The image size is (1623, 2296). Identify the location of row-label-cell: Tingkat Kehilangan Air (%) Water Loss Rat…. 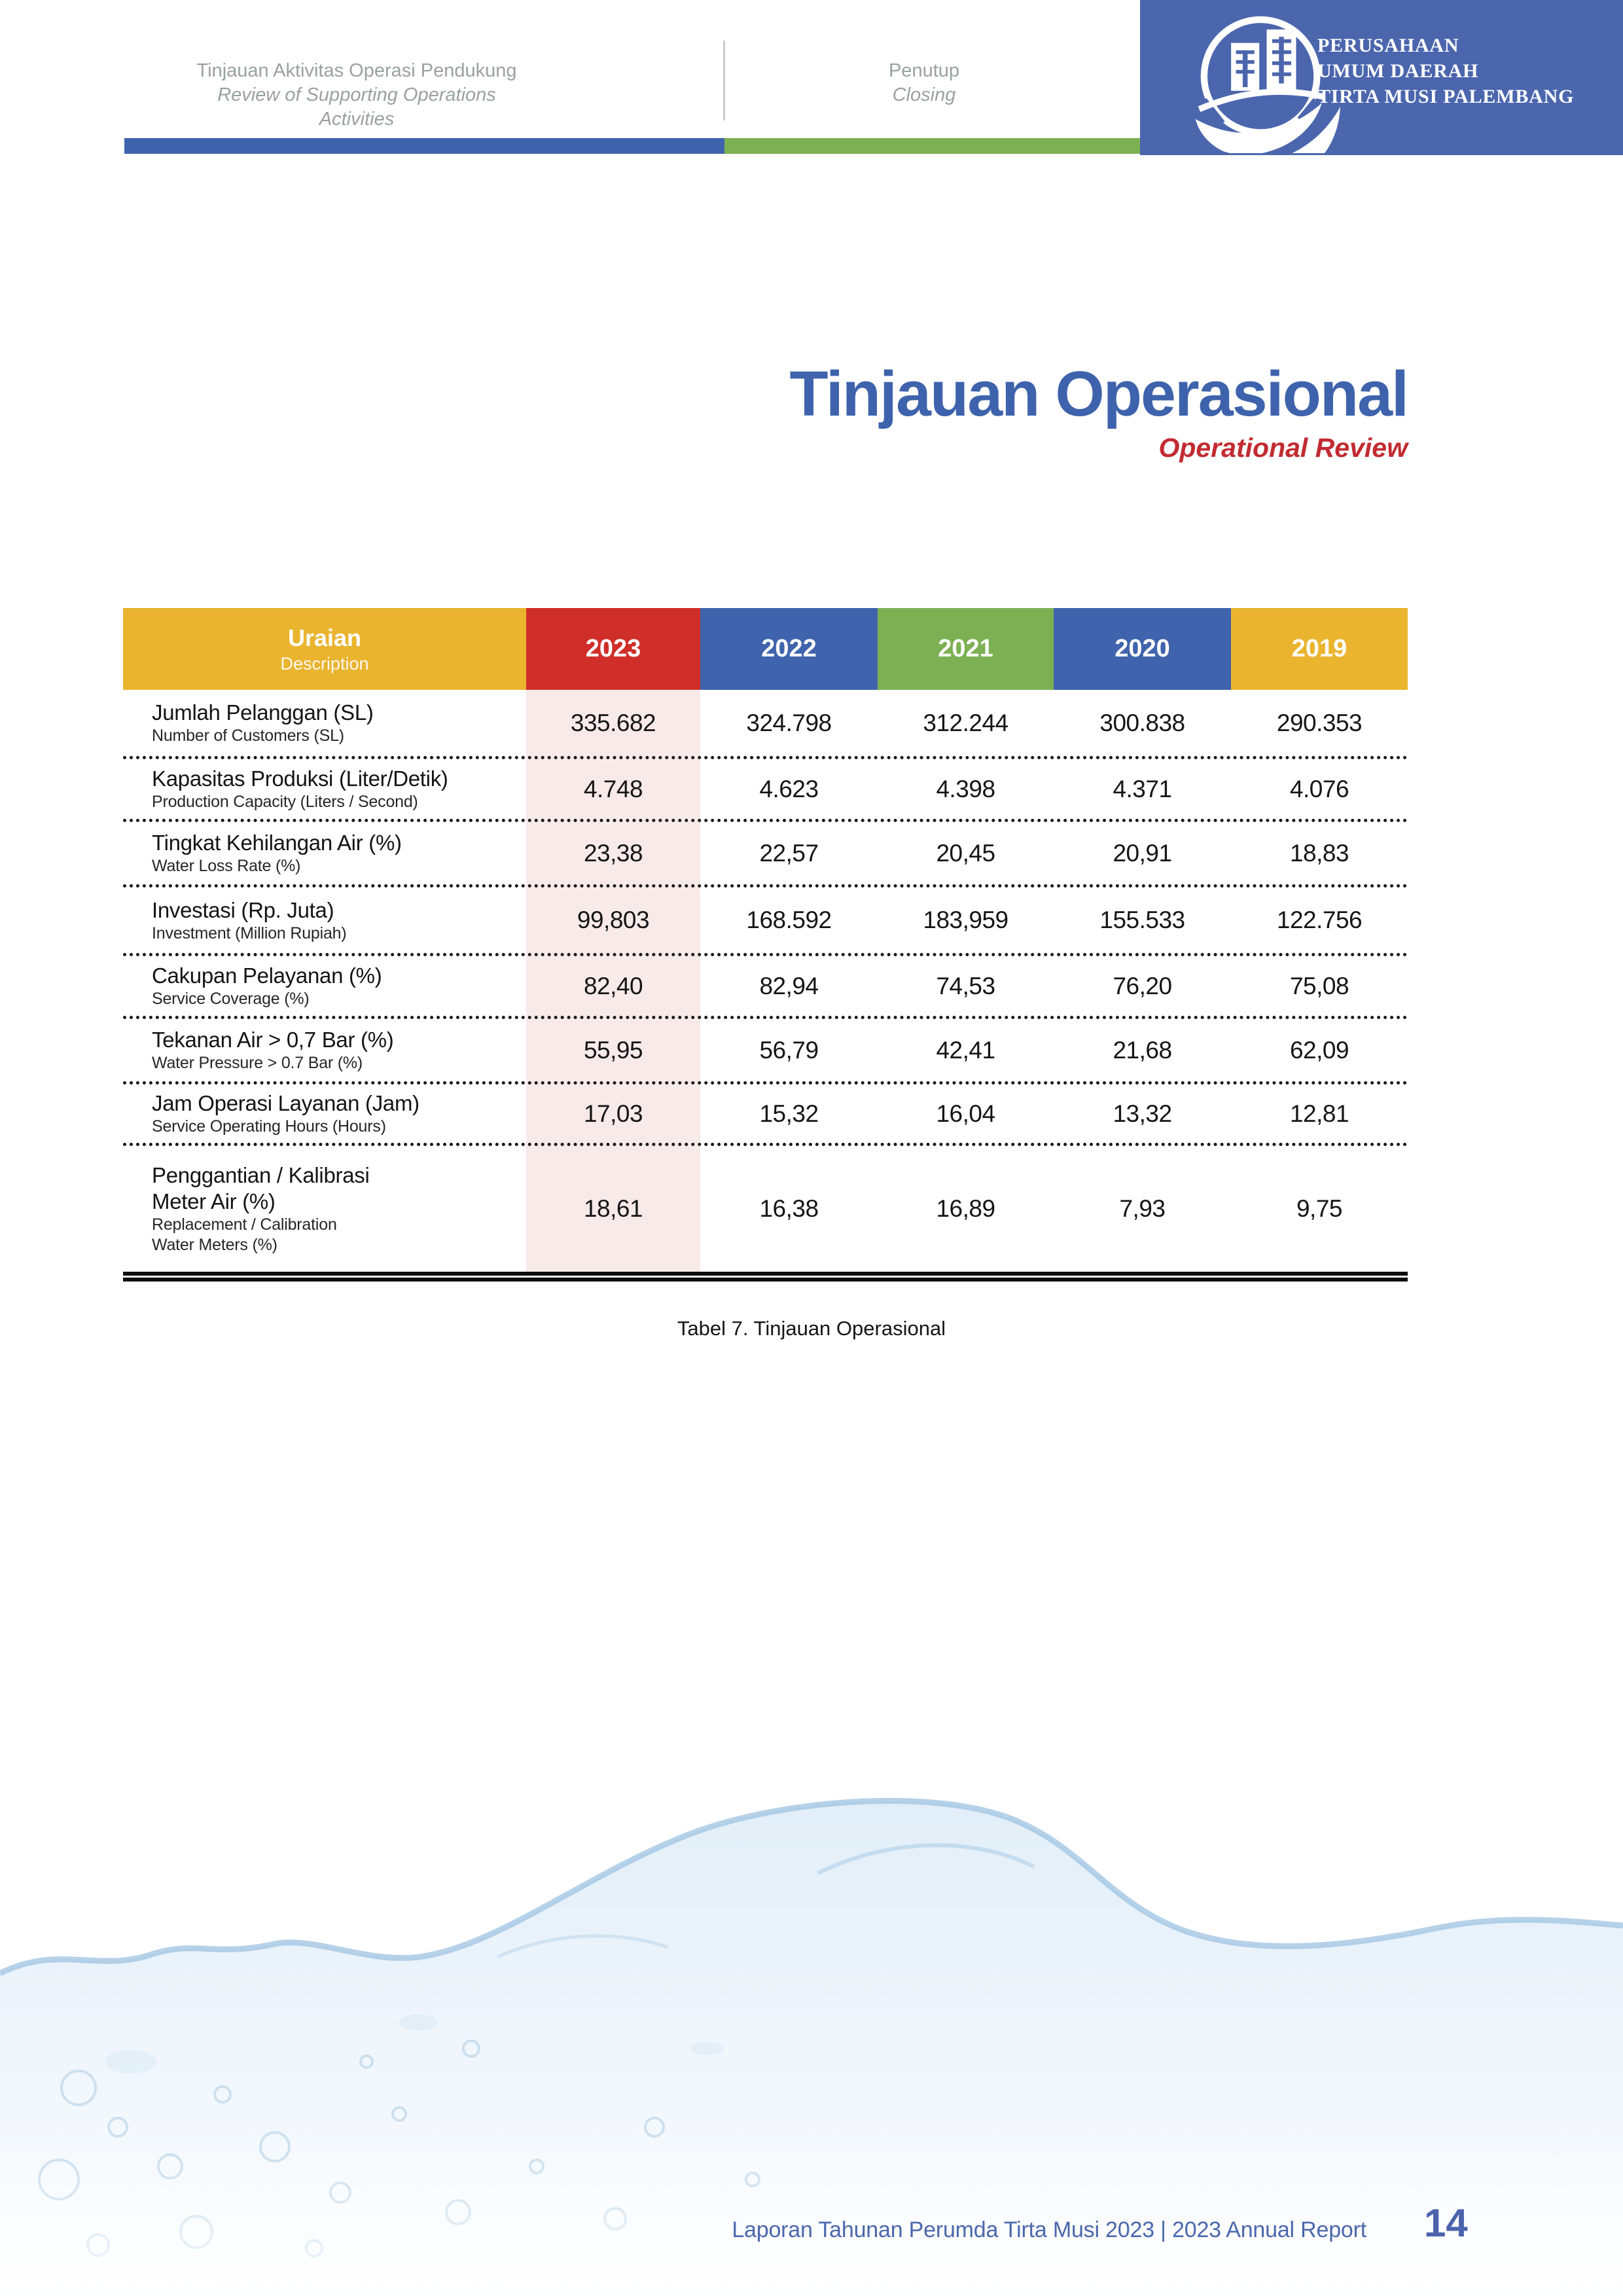
(324, 853).